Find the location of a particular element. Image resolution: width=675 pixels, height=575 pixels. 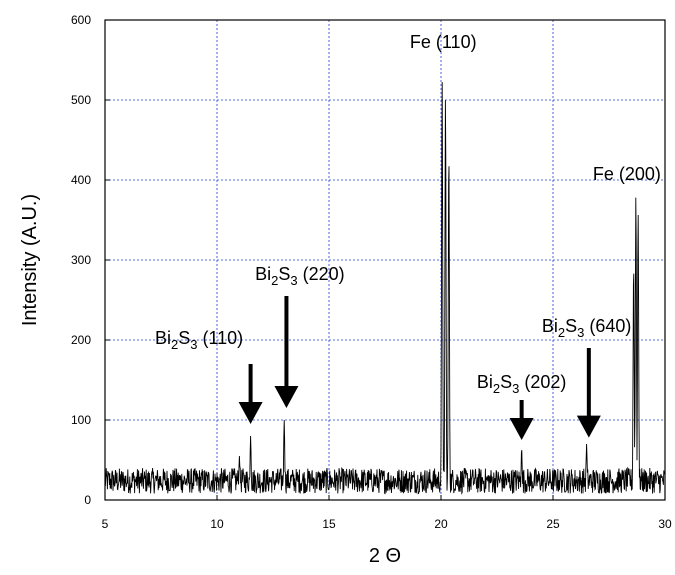

annotation-fe200: Fe (200) is located at coordinates (627, 174).